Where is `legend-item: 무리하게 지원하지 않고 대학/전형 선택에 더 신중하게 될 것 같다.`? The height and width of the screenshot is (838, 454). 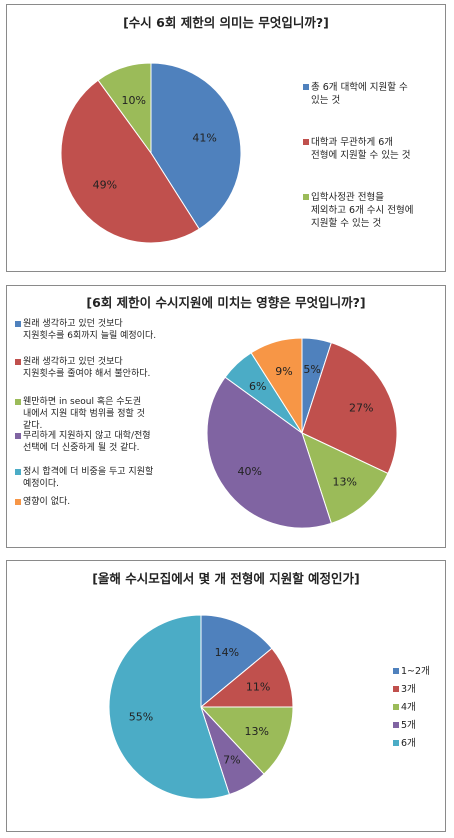 legend-item: 무리하게 지원하지 않고 대학/전형 선택에 더 신중하게 될 것 같다. is located at coordinates (83, 442).